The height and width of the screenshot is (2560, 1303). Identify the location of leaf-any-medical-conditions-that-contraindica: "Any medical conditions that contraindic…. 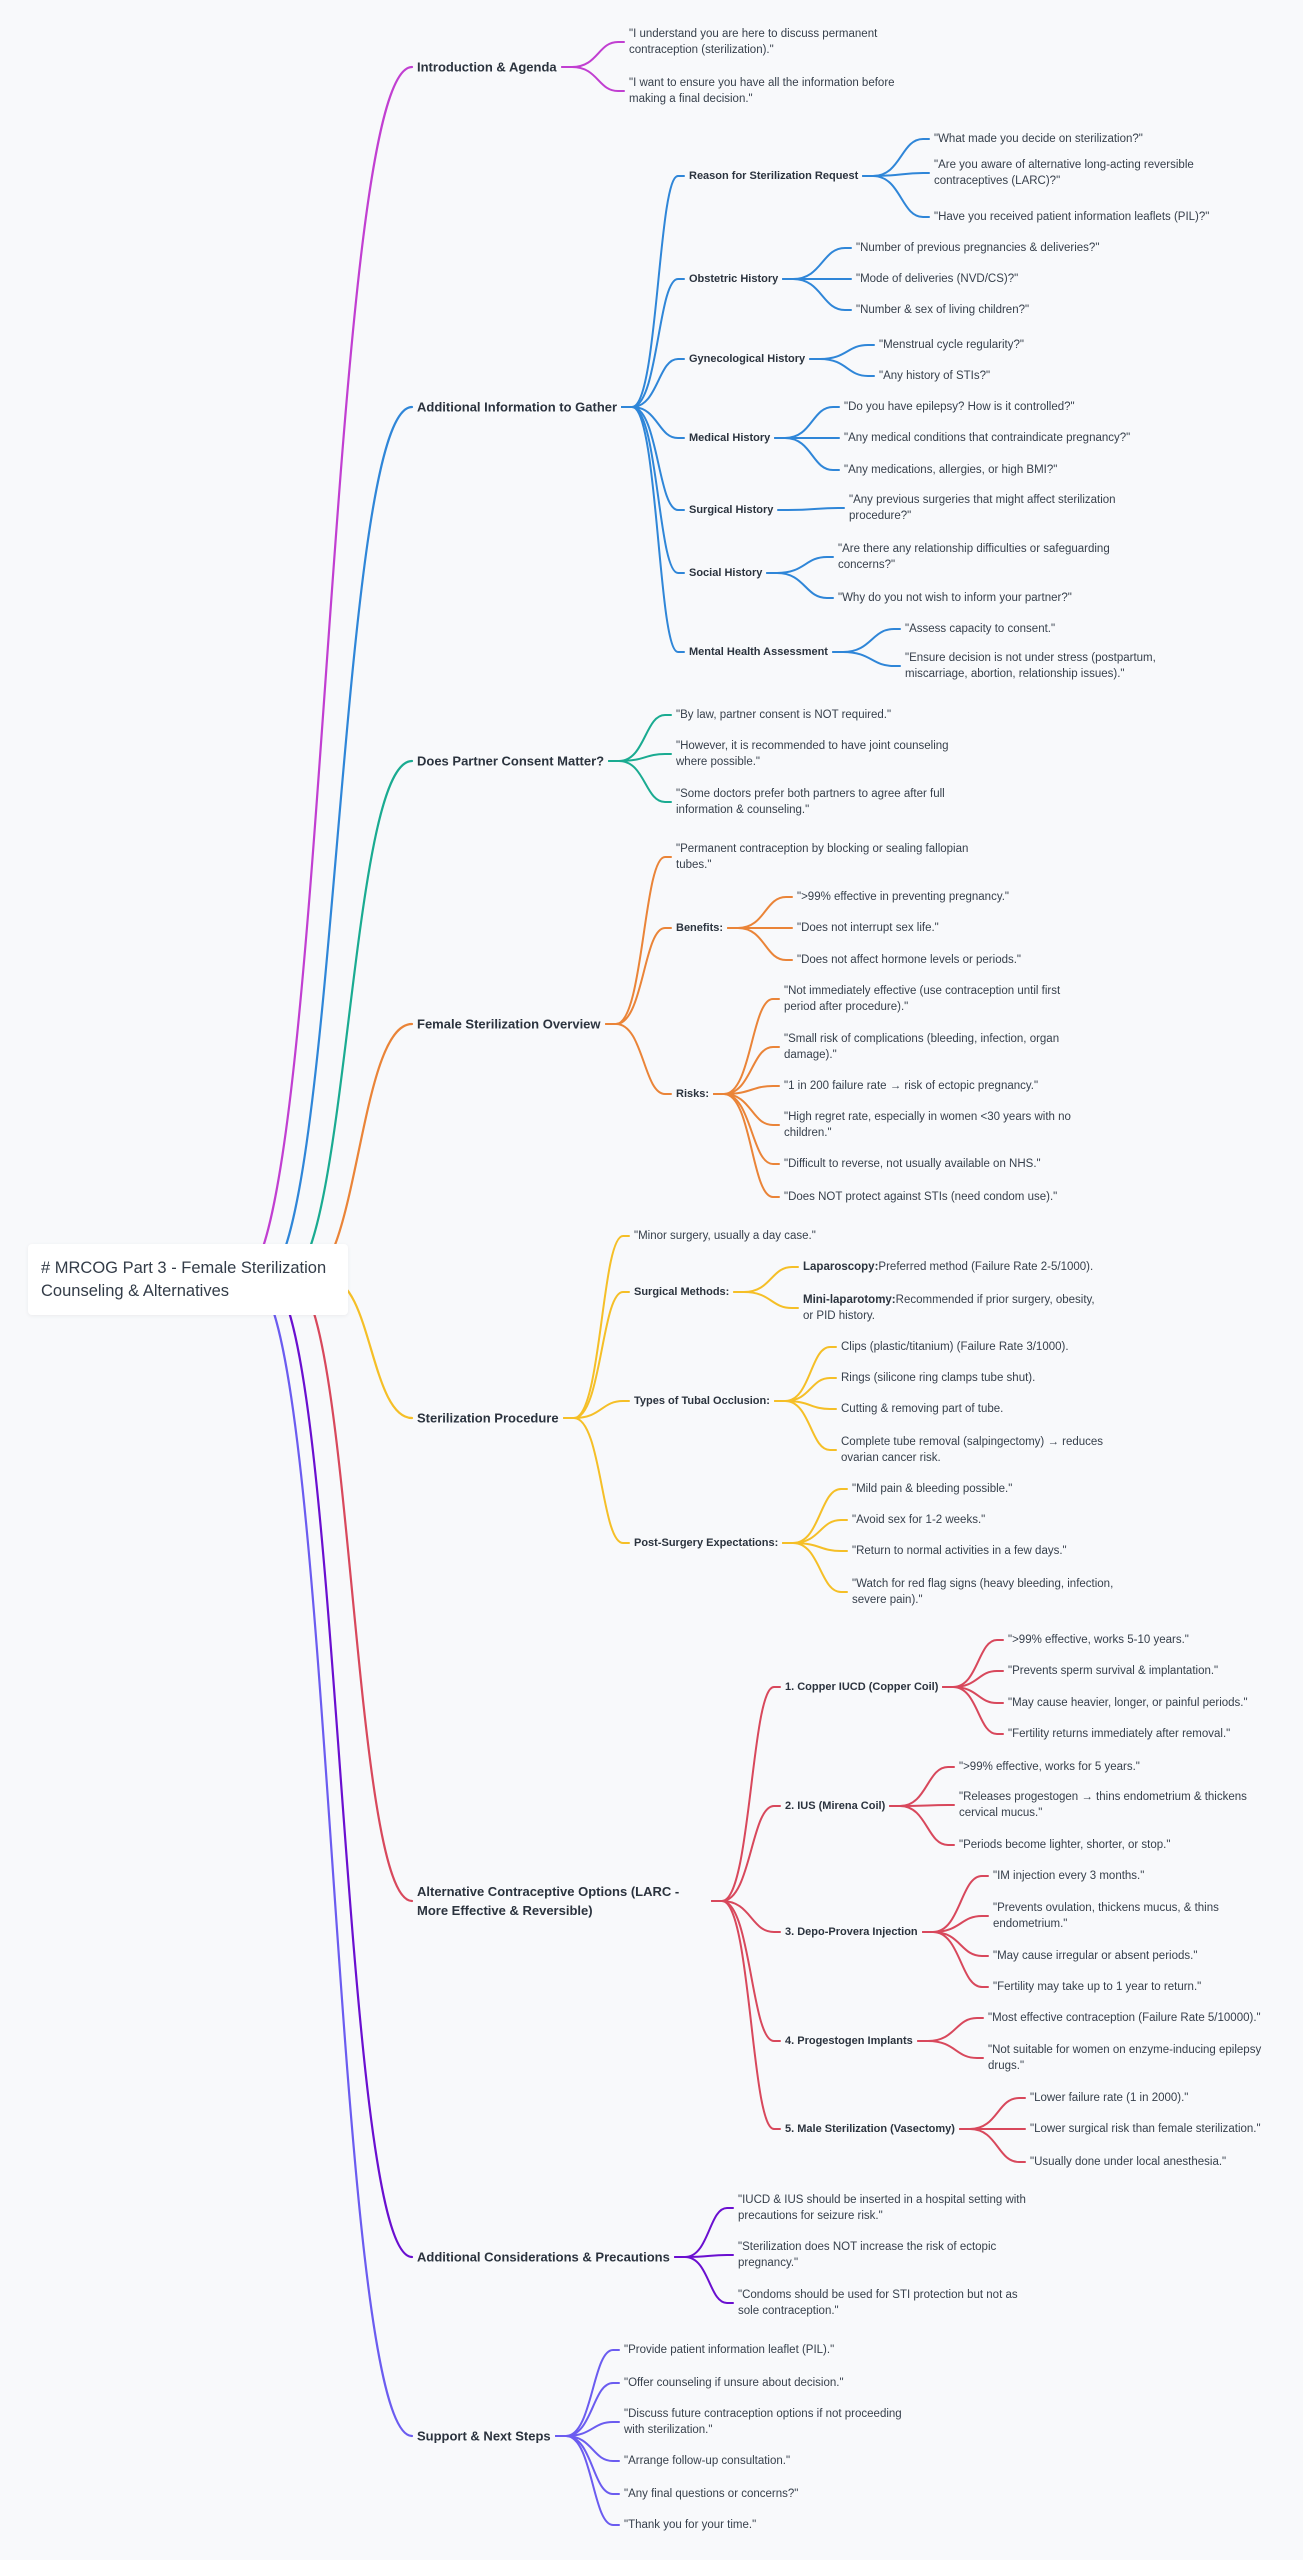
(987, 438).